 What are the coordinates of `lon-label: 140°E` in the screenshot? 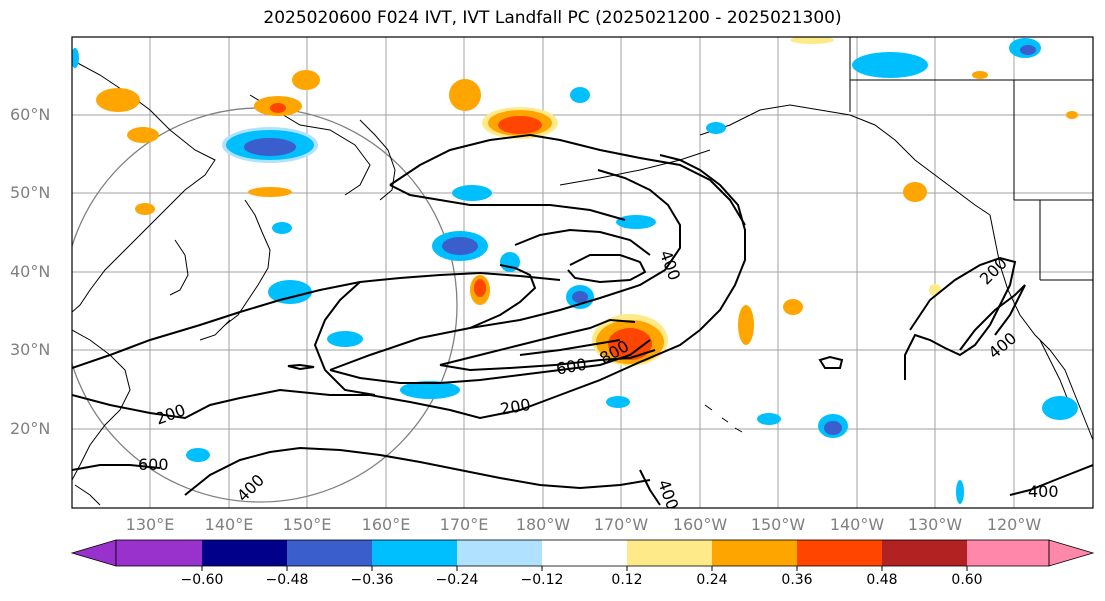 It's located at (229, 524).